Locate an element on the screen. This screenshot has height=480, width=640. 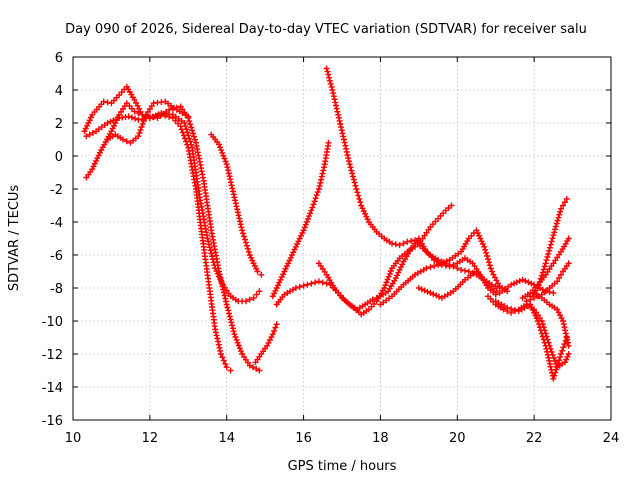
y-tick-label: -8 is located at coordinates (56, 289).